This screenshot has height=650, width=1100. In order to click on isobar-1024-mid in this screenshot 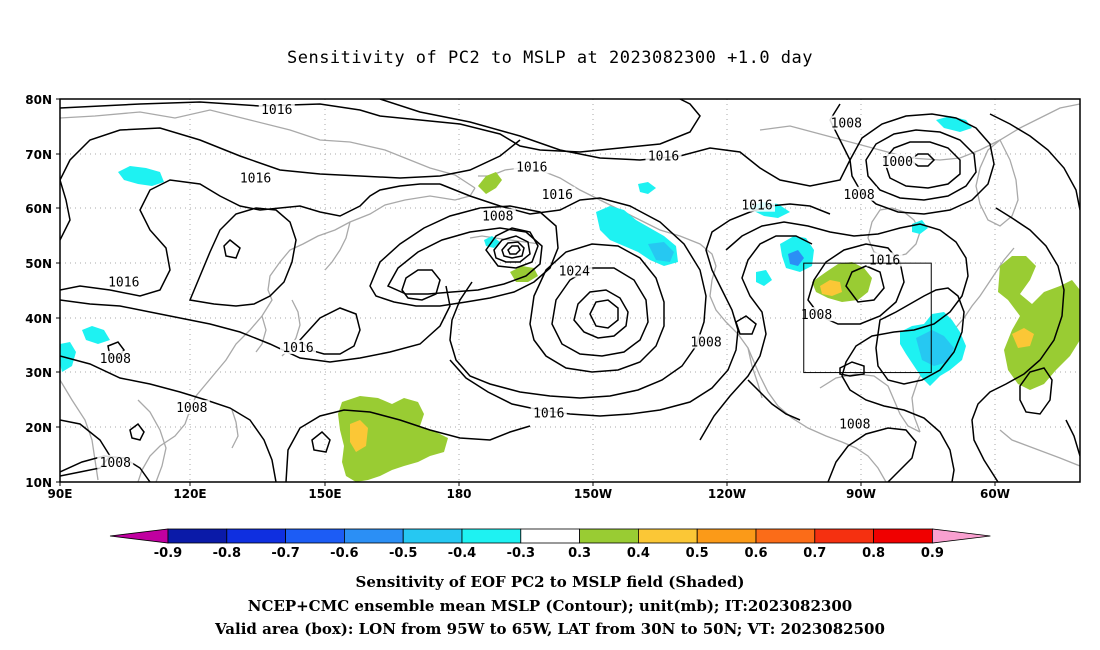, I will do `click(600, 312)`.